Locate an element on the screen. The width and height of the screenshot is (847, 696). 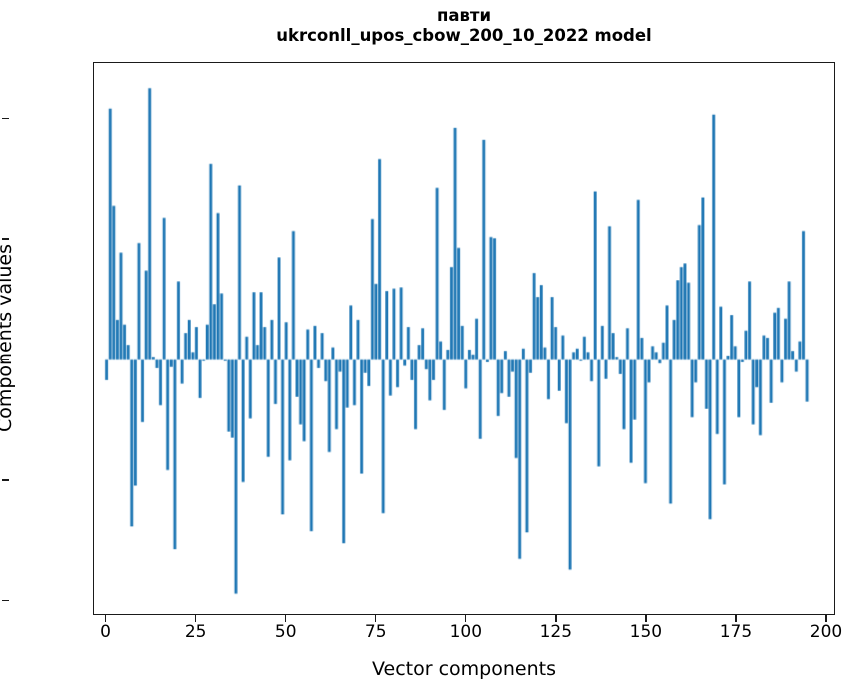
y-tick-label: −2 is located at coordinates (0, 601).